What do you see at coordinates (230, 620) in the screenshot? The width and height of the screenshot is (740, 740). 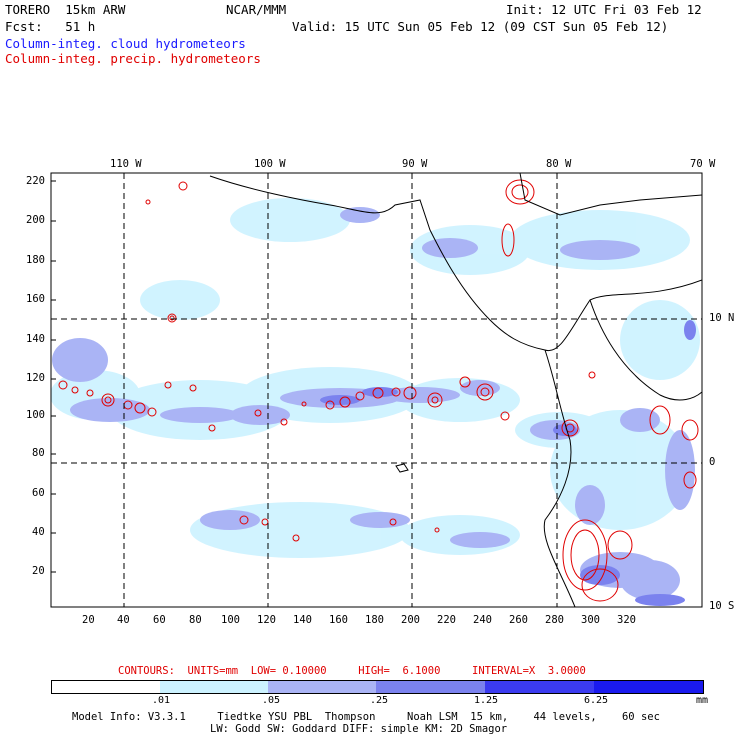 I see `x-tick-label: 100` at bounding box center [230, 620].